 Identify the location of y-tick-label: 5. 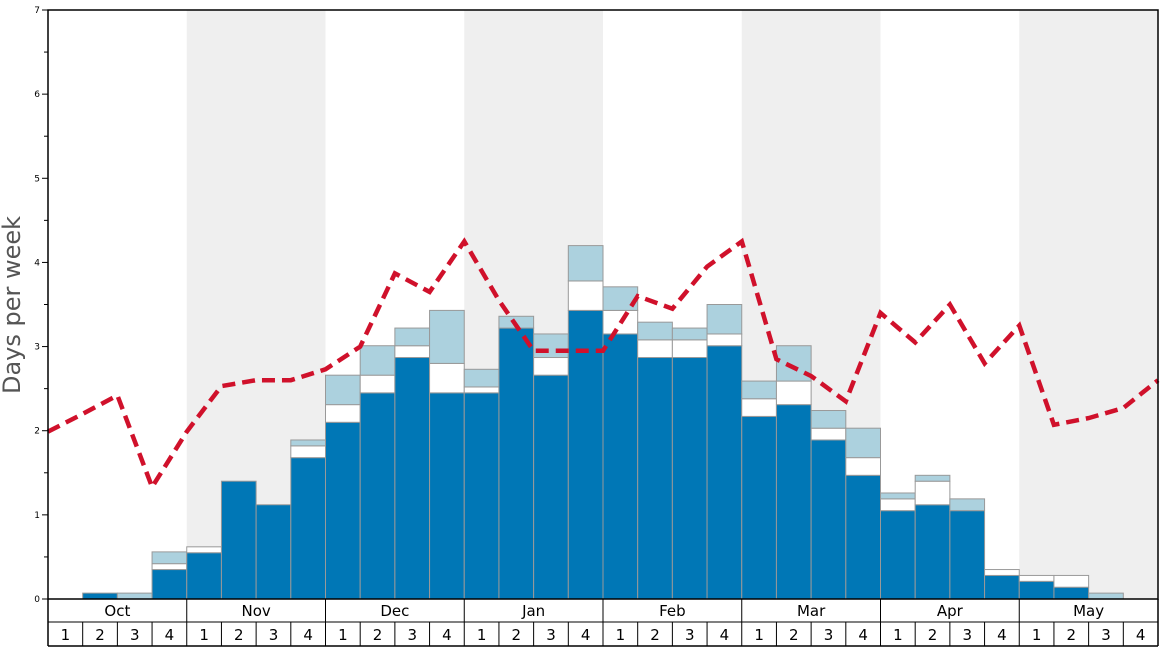
(37, 179).